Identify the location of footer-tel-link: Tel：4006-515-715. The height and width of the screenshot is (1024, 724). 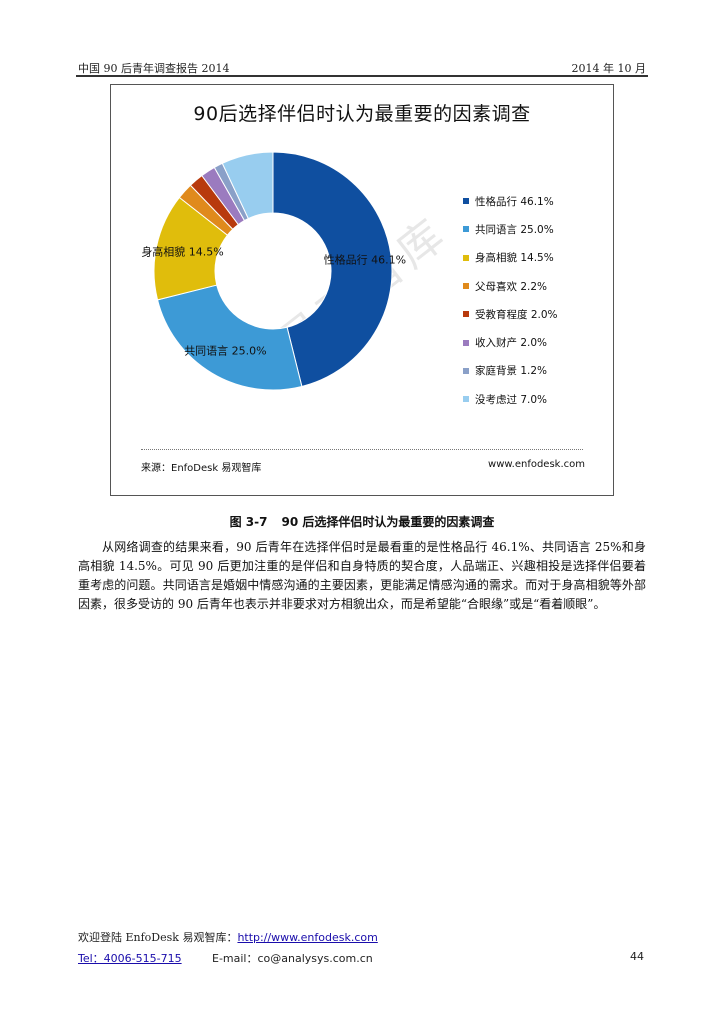
(130, 958).